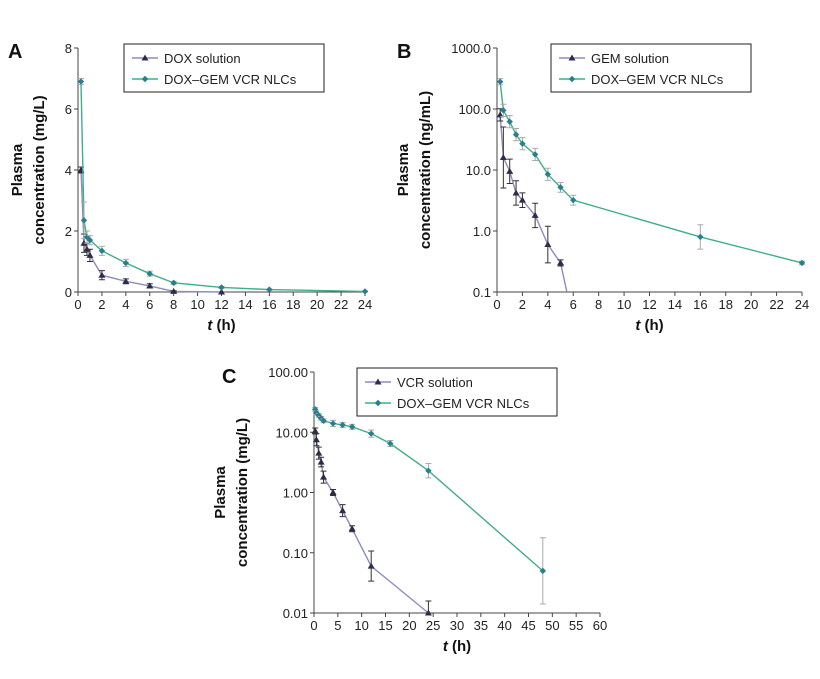  Describe the element at coordinates (221, 304) in the screenshot. I see `x-tick-label: 12` at that location.